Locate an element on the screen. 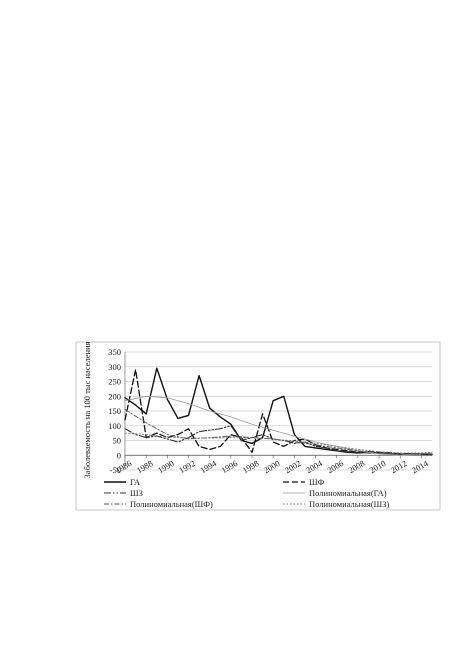 The image size is (459, 655). legend-label-0: ГА is located at coordinates (135, 482).